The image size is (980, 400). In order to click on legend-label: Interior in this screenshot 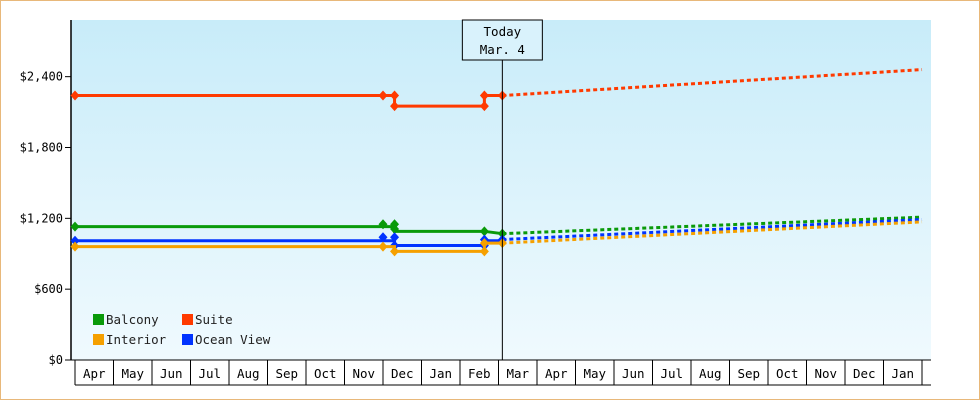, I will do `click(136, 339)`.